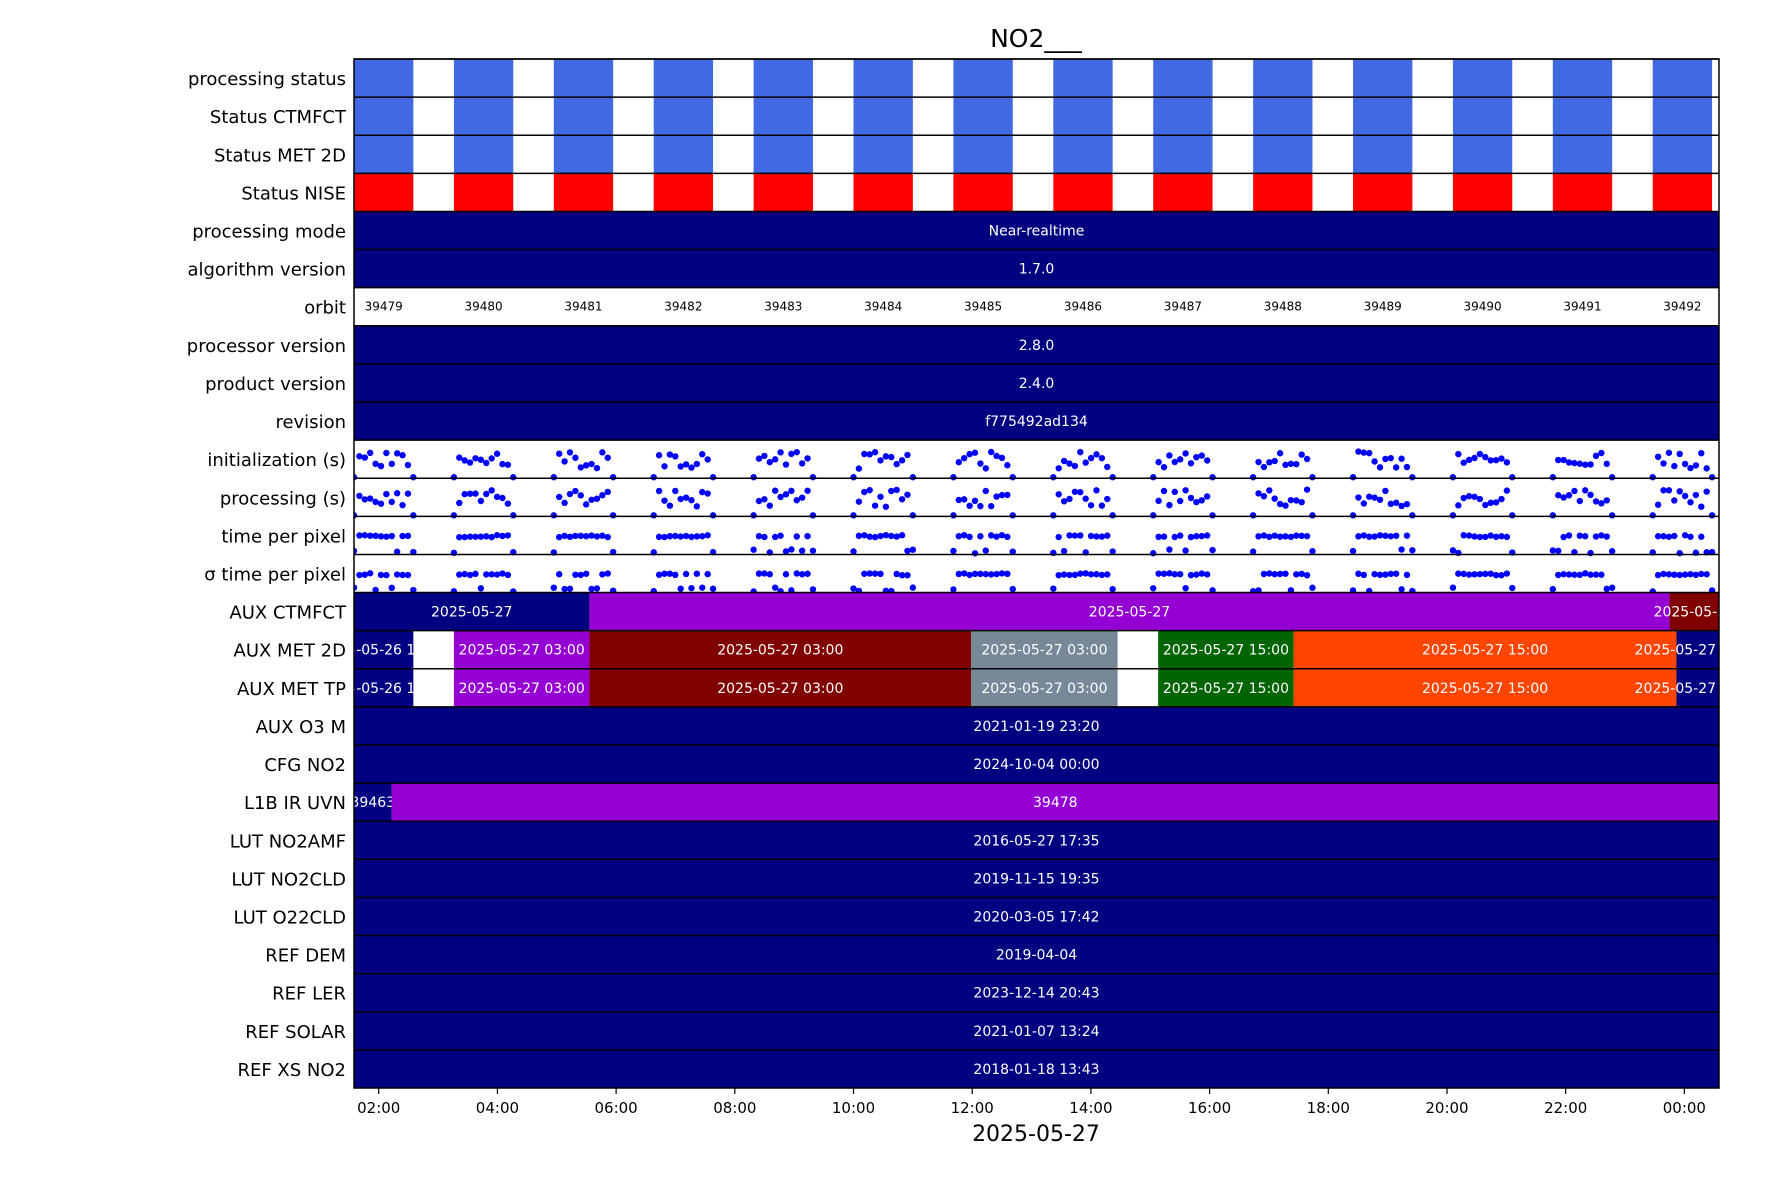 This screenshot has width=1771, height=1181. What do you see at coordinates (269, 232) in the screenshot?
I see `row-label: processing mode` at bounding box center [269, 232].